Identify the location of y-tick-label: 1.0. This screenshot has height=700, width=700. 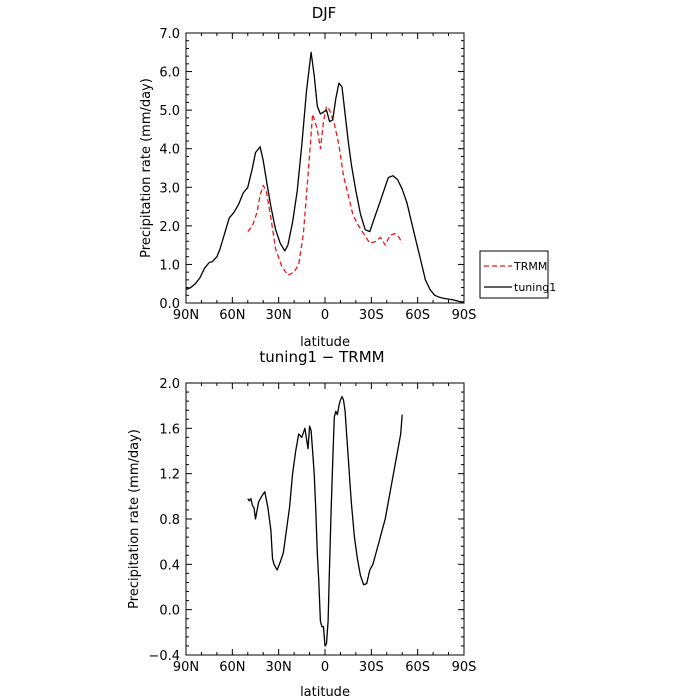
(169, 265).